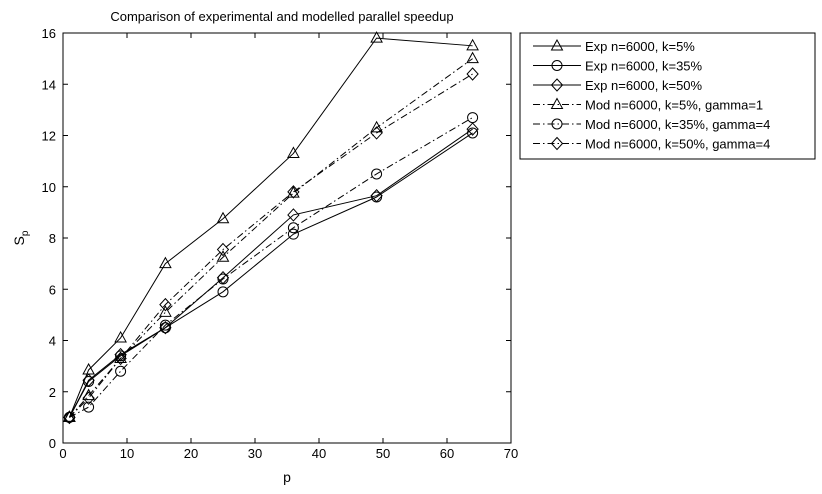  Describe the element at coordinates (25, 233) in the screenshot. I see `y-axis-label-sub: p` at that location.